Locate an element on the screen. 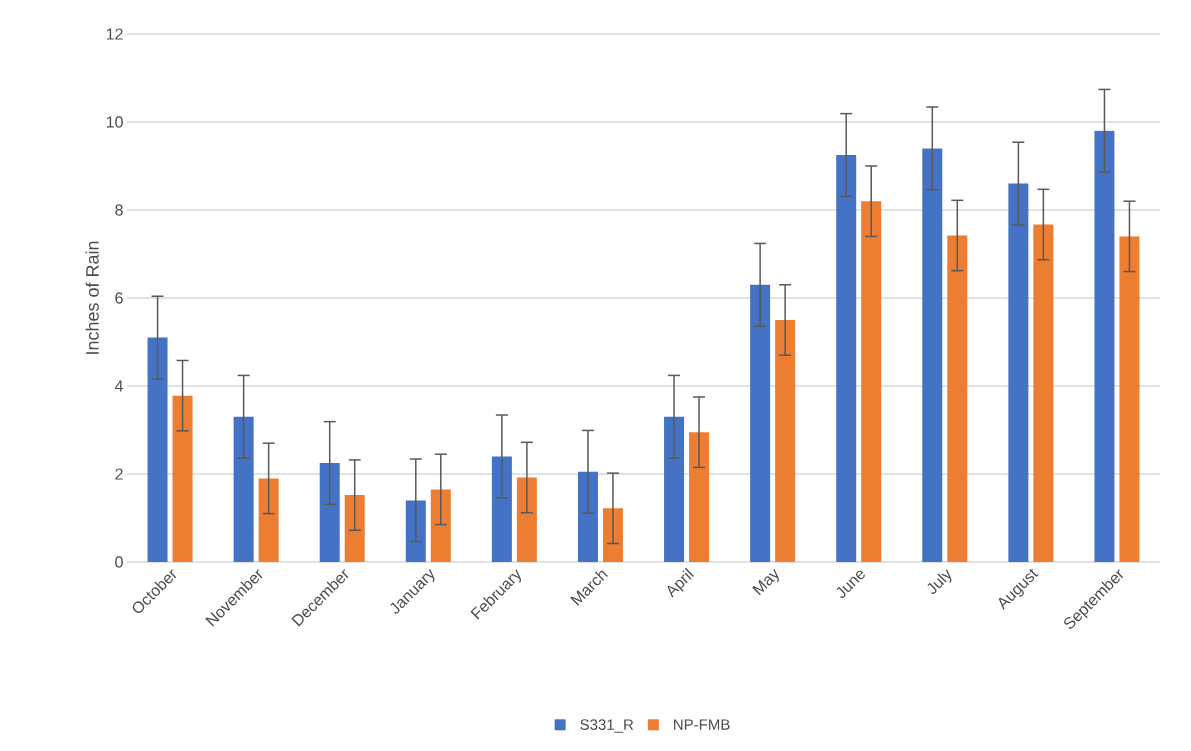  y-axis-title: Inches of Rain is located at coordinates (92, 297).